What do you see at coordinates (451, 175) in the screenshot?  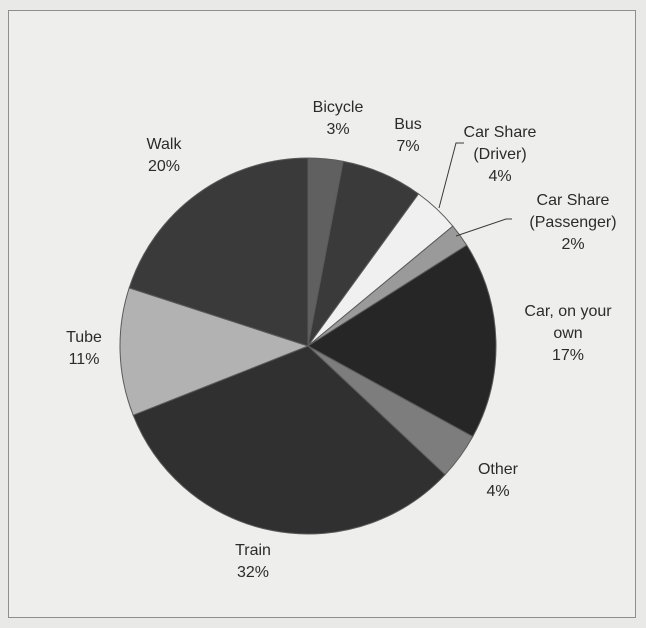 I see `leader-line-car-share-driver` at bounding box center [451, 175].